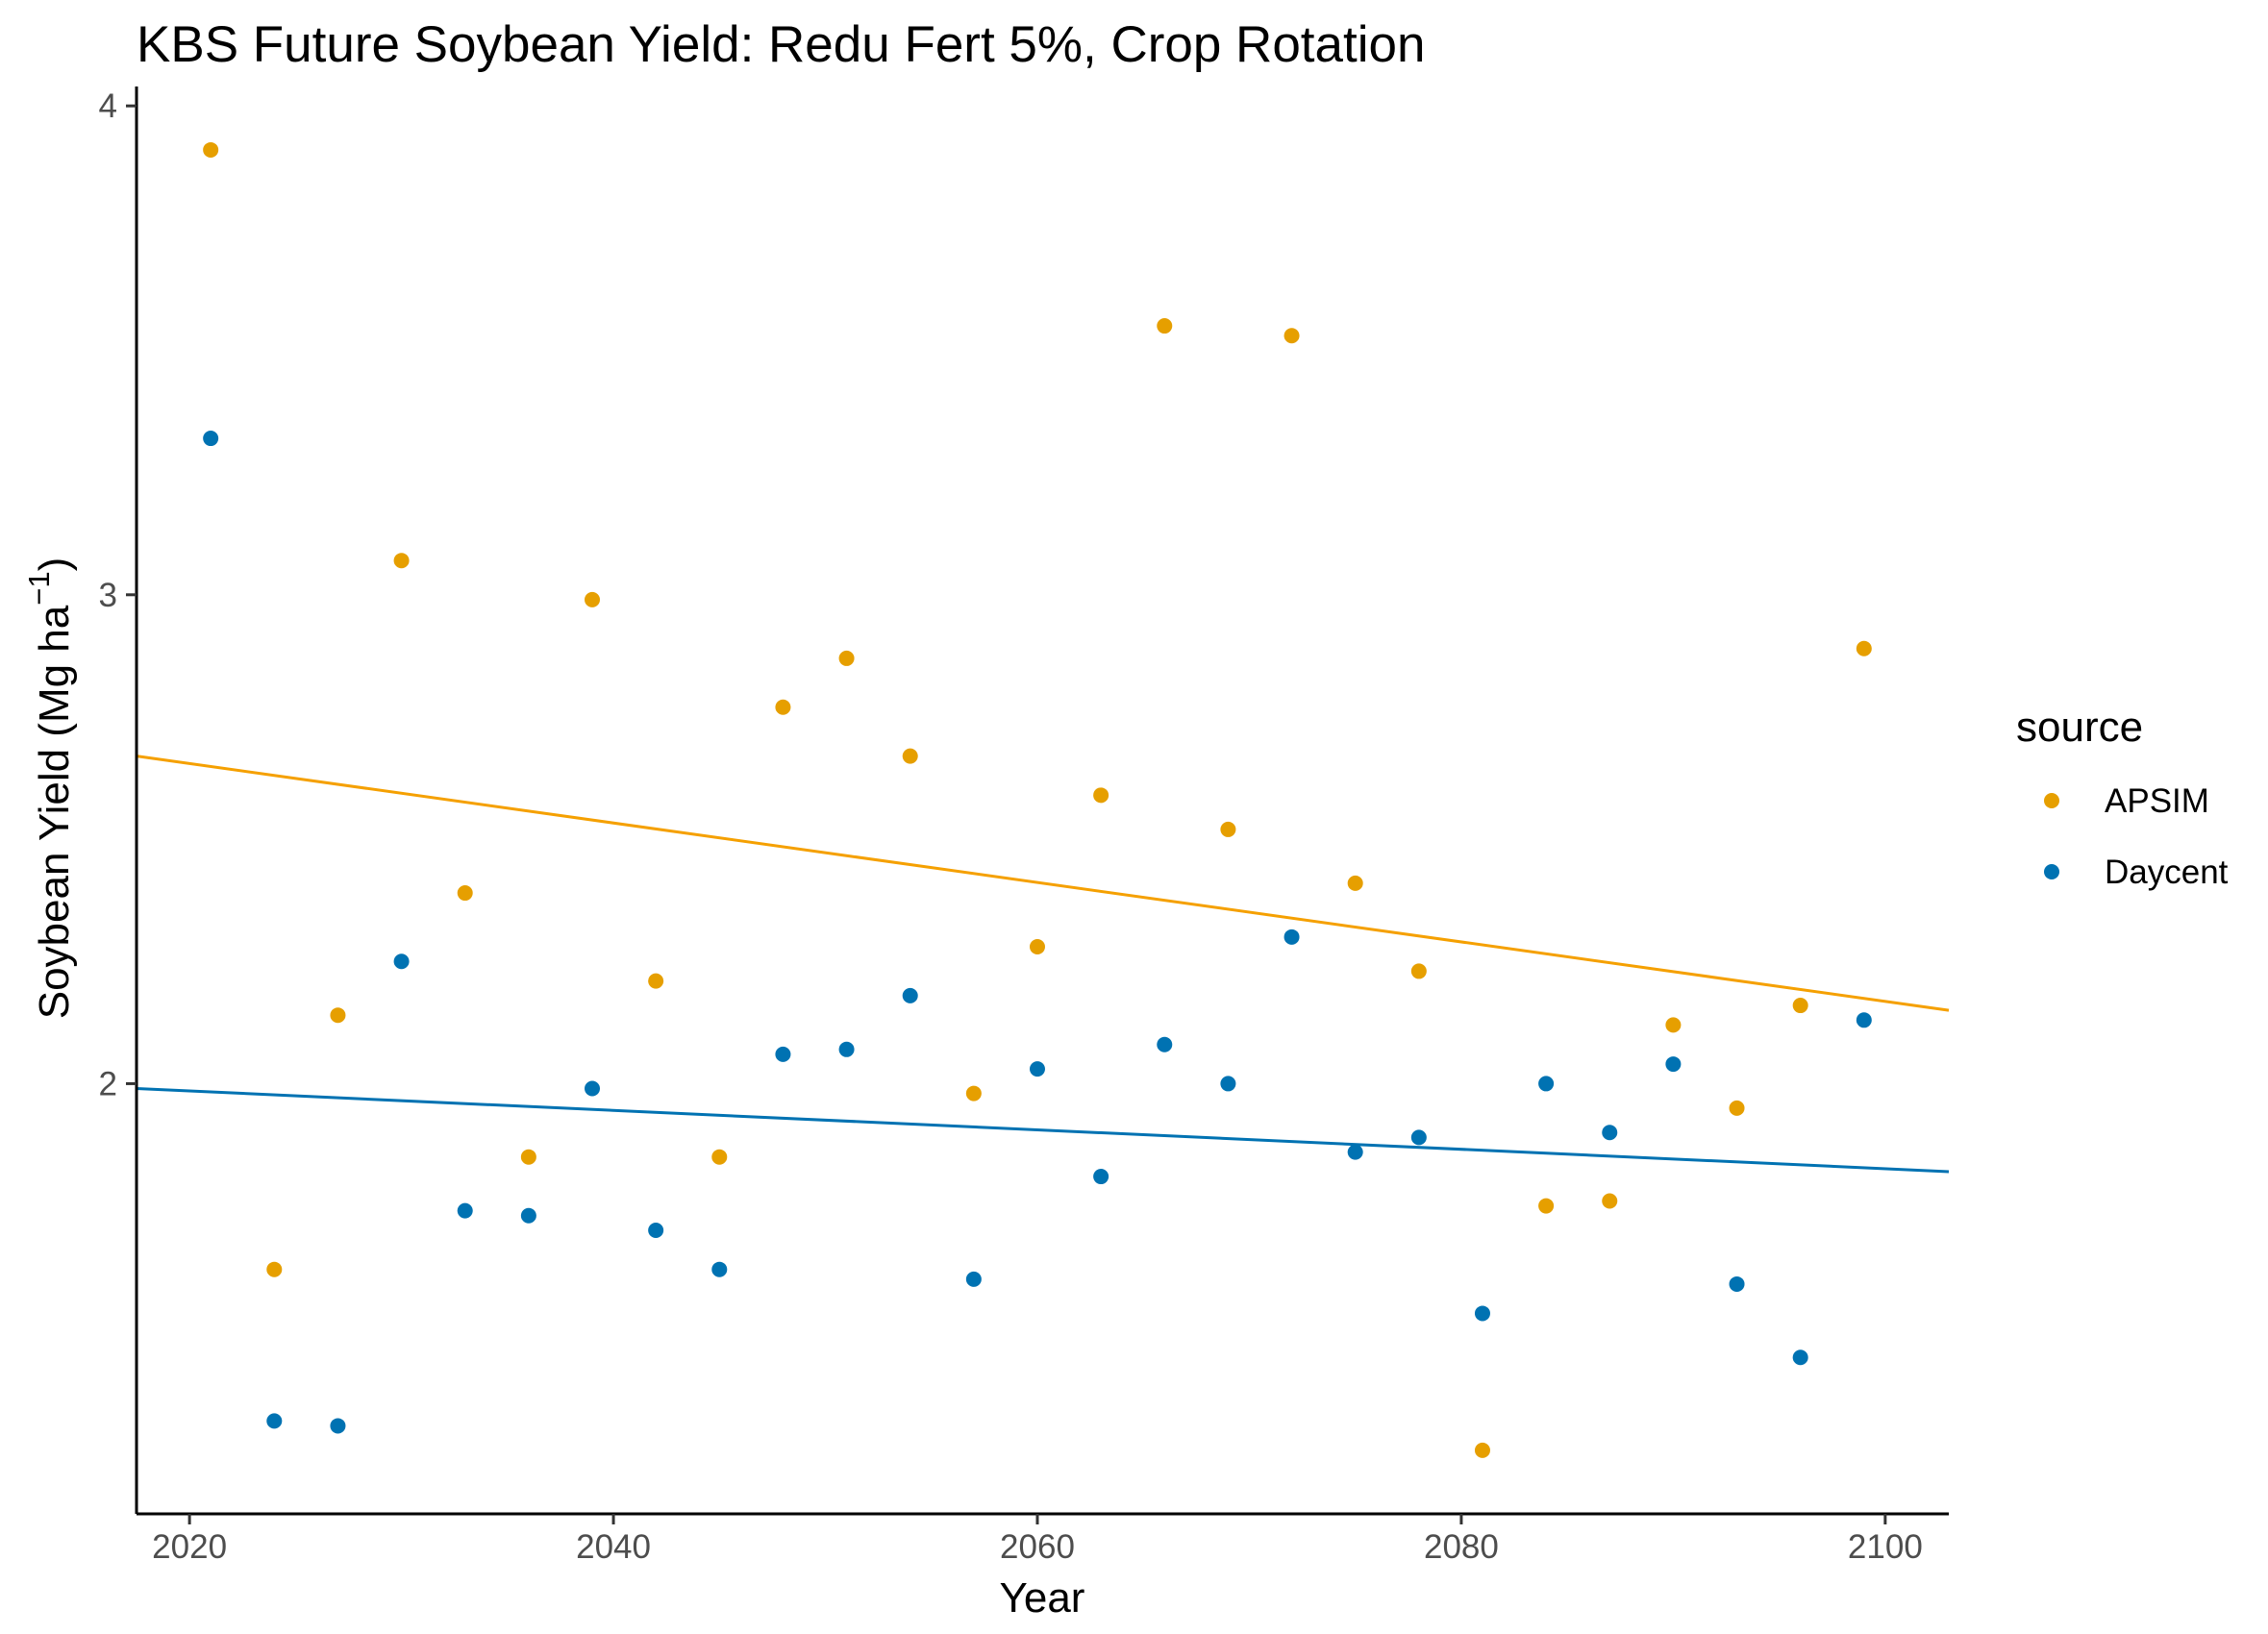  Describe the element at coordinates (108, 1083) in the screenshot. I see `y-tick-label: 2` at that location.